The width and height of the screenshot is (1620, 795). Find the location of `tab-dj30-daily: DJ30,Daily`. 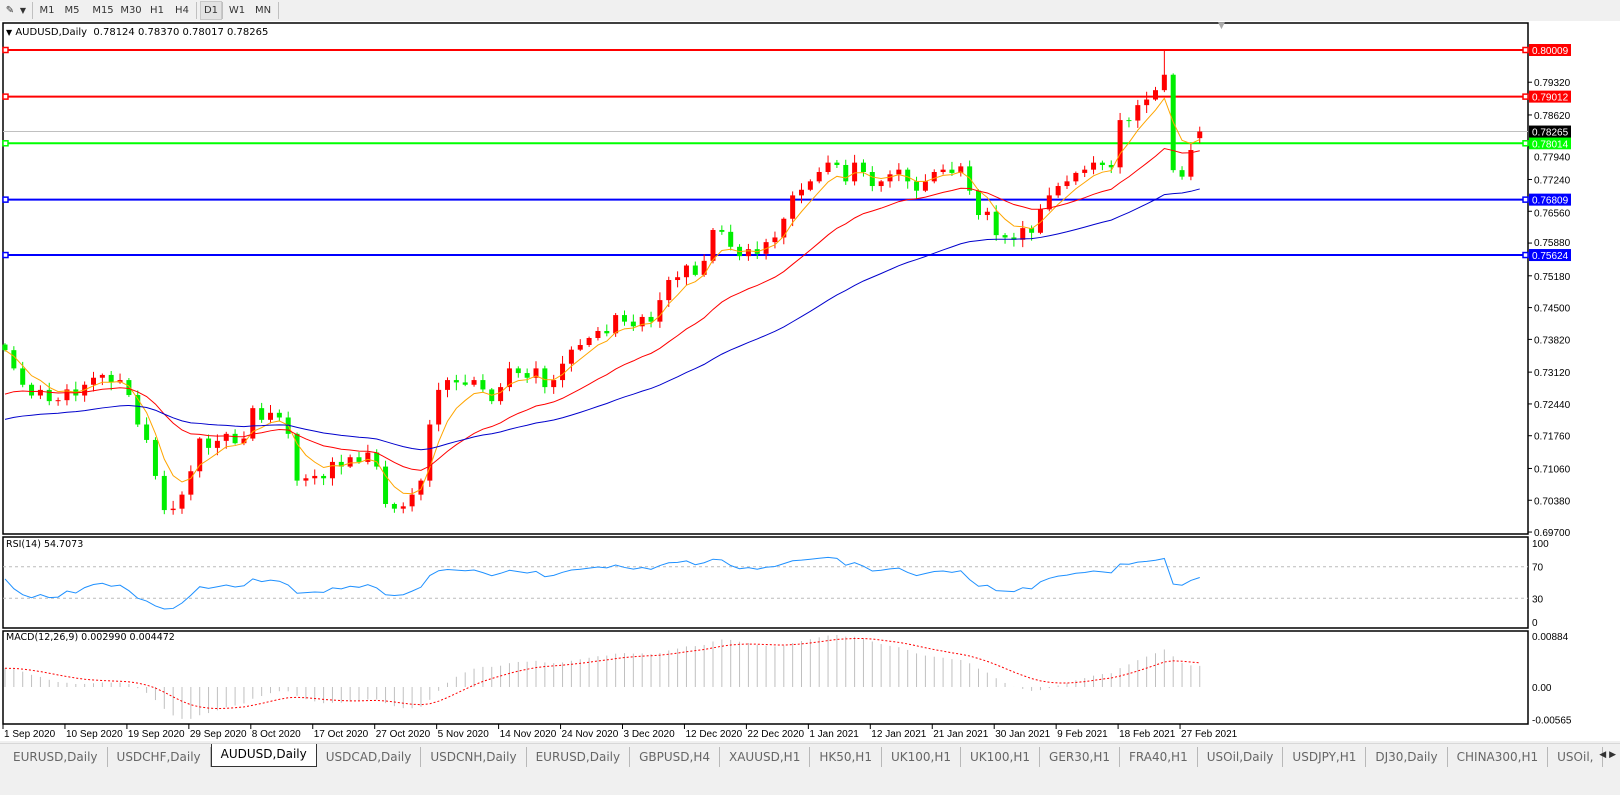

tab-dj30-daily: DJ30,Daily is located at coordinates (1407, 756).